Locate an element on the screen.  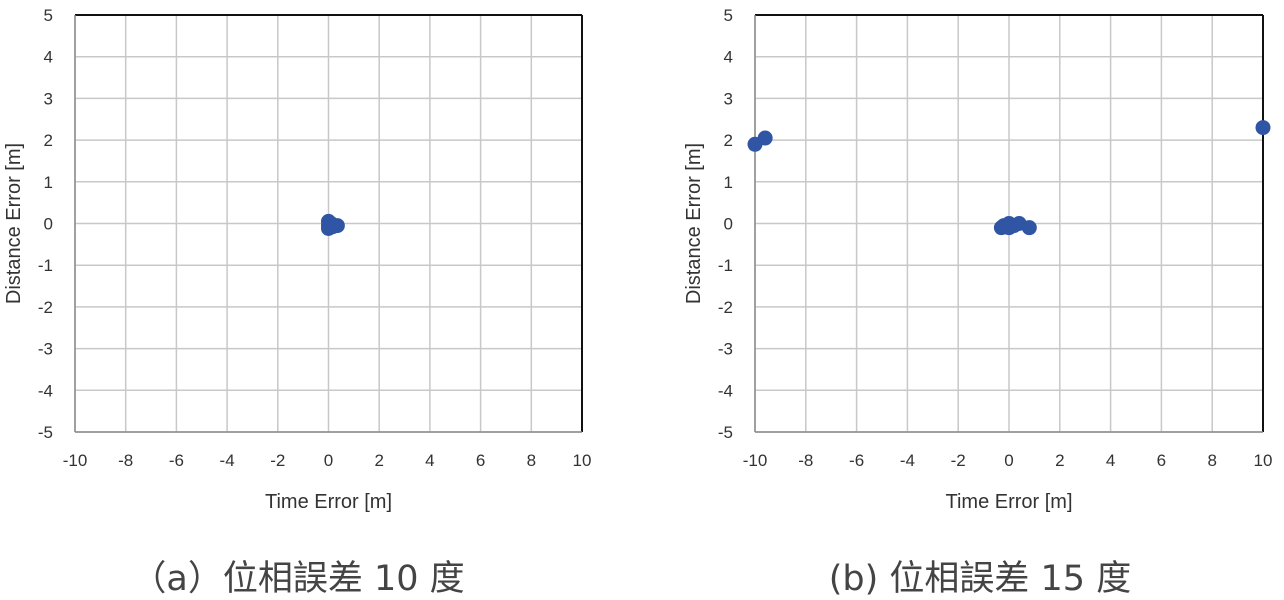
panel-caption: （a）位相誤差 10 度 is located at coordinates (297, 579).